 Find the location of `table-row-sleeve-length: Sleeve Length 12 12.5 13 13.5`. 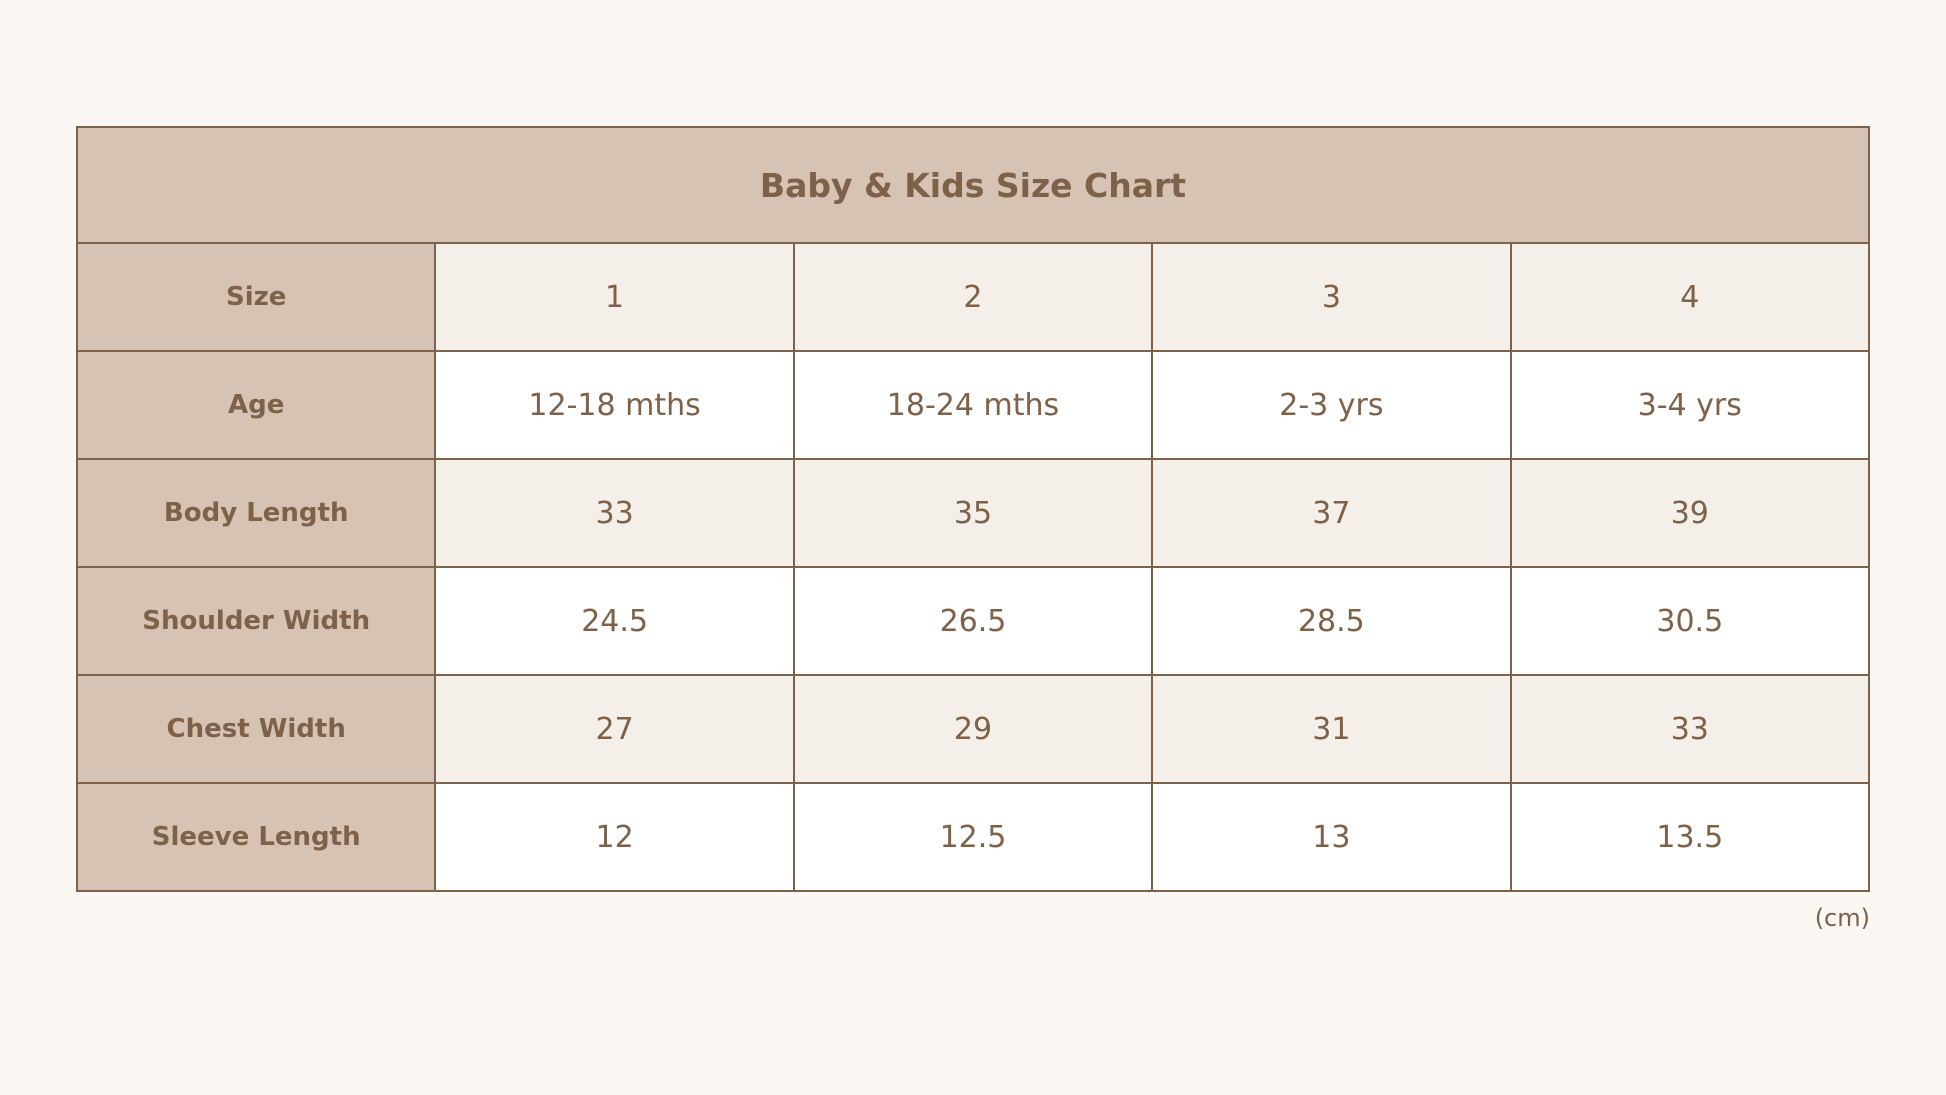

table-row-sleeve-length: Sleeve Length 12 12.5 13 13.5 is located at coordinates (973, 837).